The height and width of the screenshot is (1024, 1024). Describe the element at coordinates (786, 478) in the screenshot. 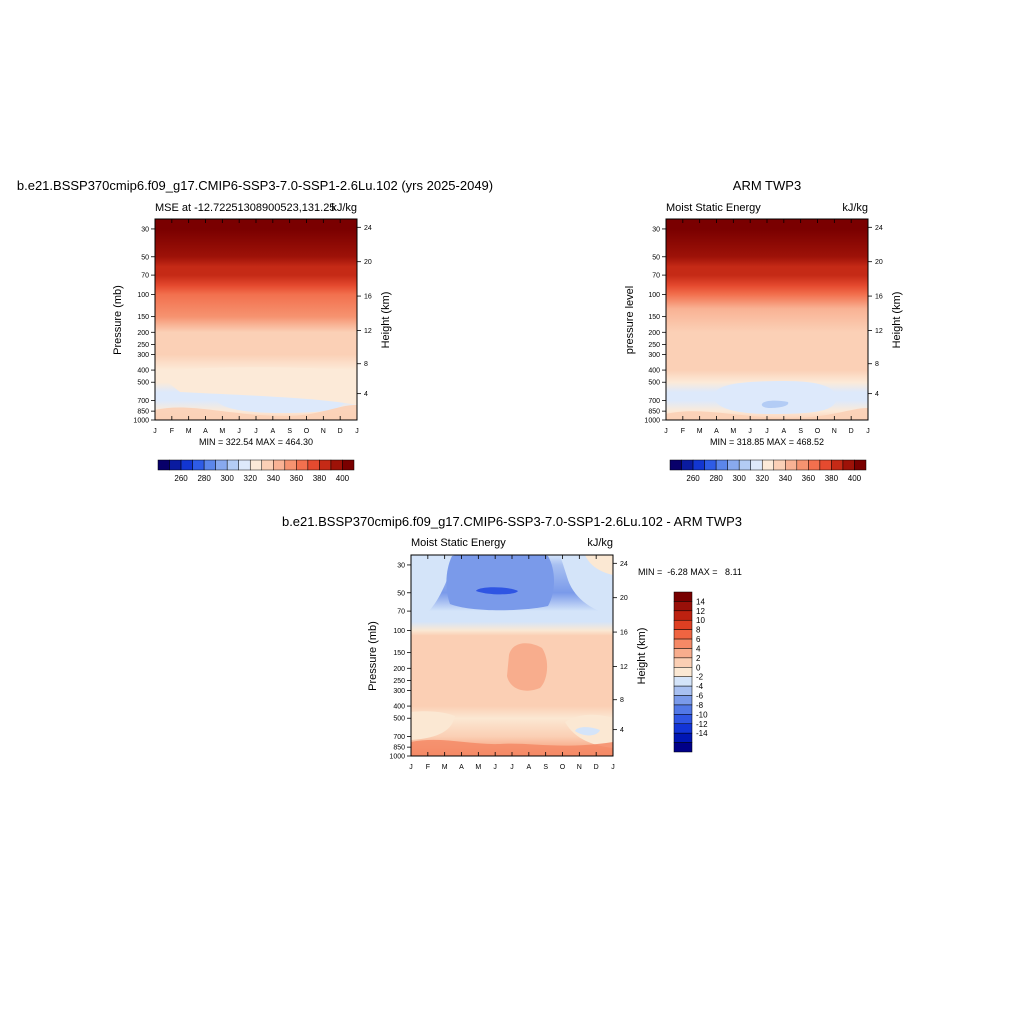

I see `colorbar-label: 340` at that location.